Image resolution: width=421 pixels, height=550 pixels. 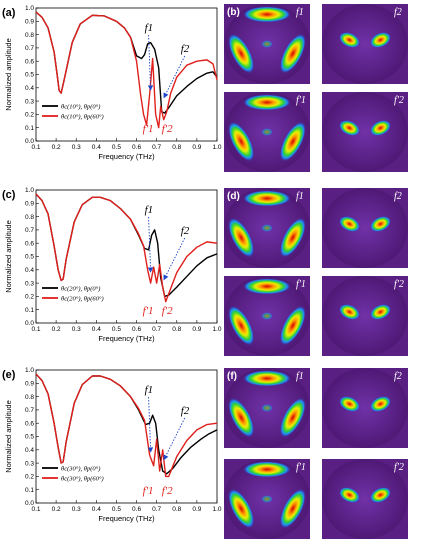 I want to click on y-tick-label: 0.1, so click(x=29, y=128).